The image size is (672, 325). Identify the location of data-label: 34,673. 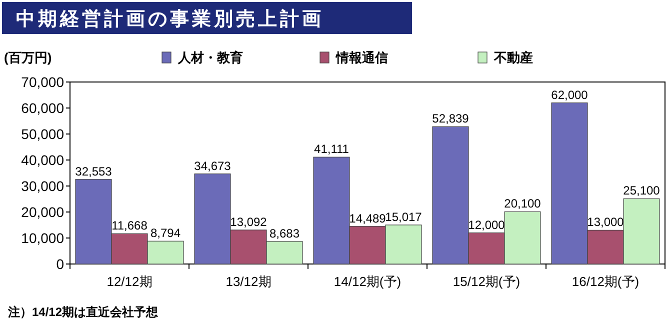
(213, 165).